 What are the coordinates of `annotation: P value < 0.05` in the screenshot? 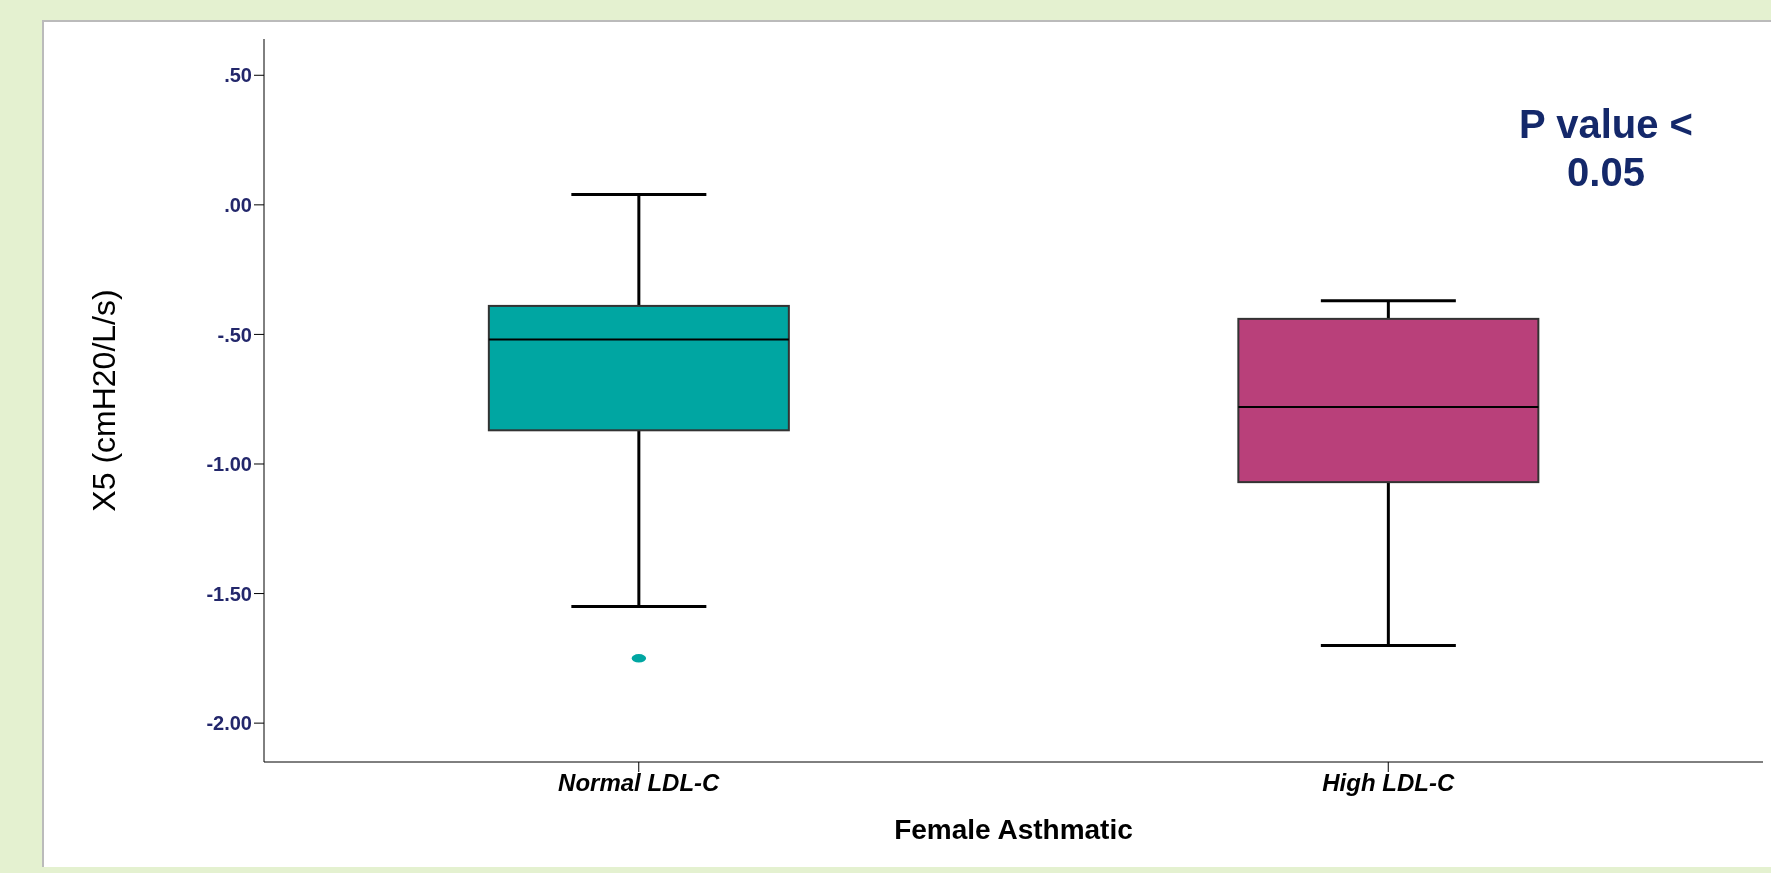 It's located at (1606, 148).